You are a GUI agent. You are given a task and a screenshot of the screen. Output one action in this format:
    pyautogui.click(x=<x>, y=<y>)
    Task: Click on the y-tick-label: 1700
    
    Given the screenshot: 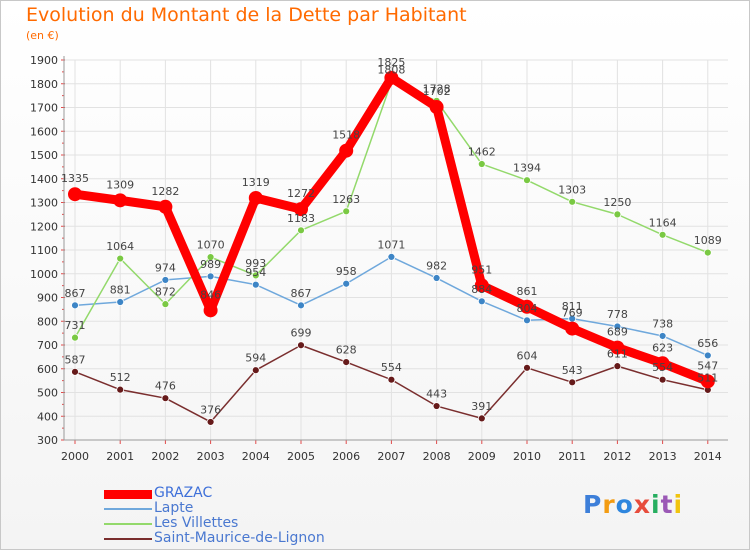 What is the action you would take?
    pyautogui.click(x=44, y=108)
    